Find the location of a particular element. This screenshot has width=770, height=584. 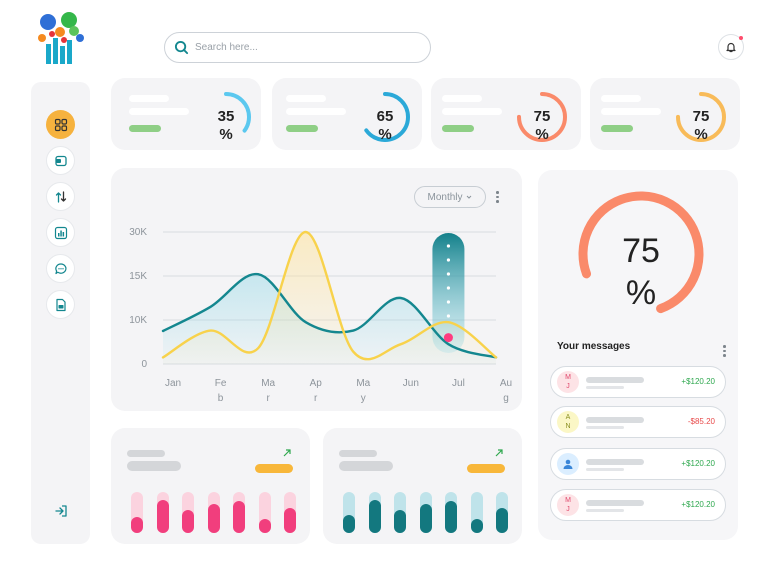

sidebar-item-wallet is located at coordinates (60, 160).